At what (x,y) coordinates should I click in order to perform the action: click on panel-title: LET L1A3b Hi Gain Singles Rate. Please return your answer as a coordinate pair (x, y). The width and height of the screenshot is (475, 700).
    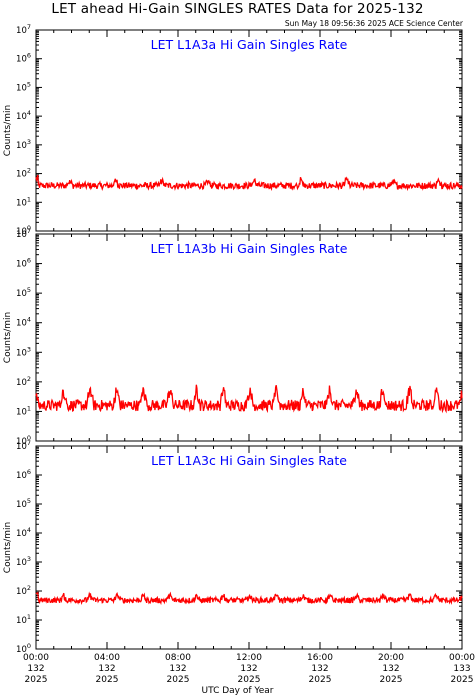
    Looking at the image, I should click on (249, 248).